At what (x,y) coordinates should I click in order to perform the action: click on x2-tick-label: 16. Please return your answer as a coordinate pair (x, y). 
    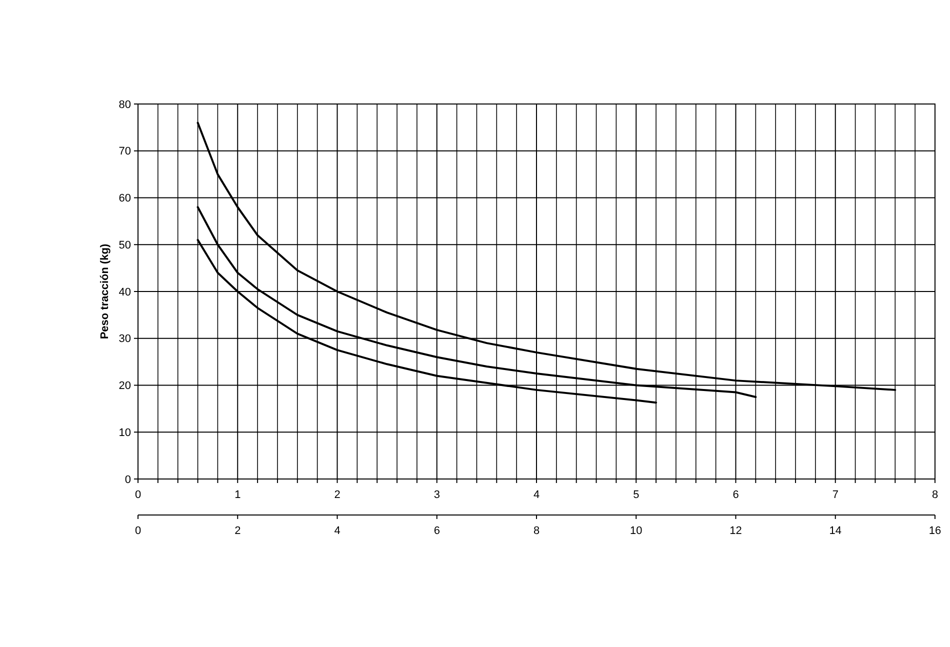
    Looking at the image, I should click on (935, 531).